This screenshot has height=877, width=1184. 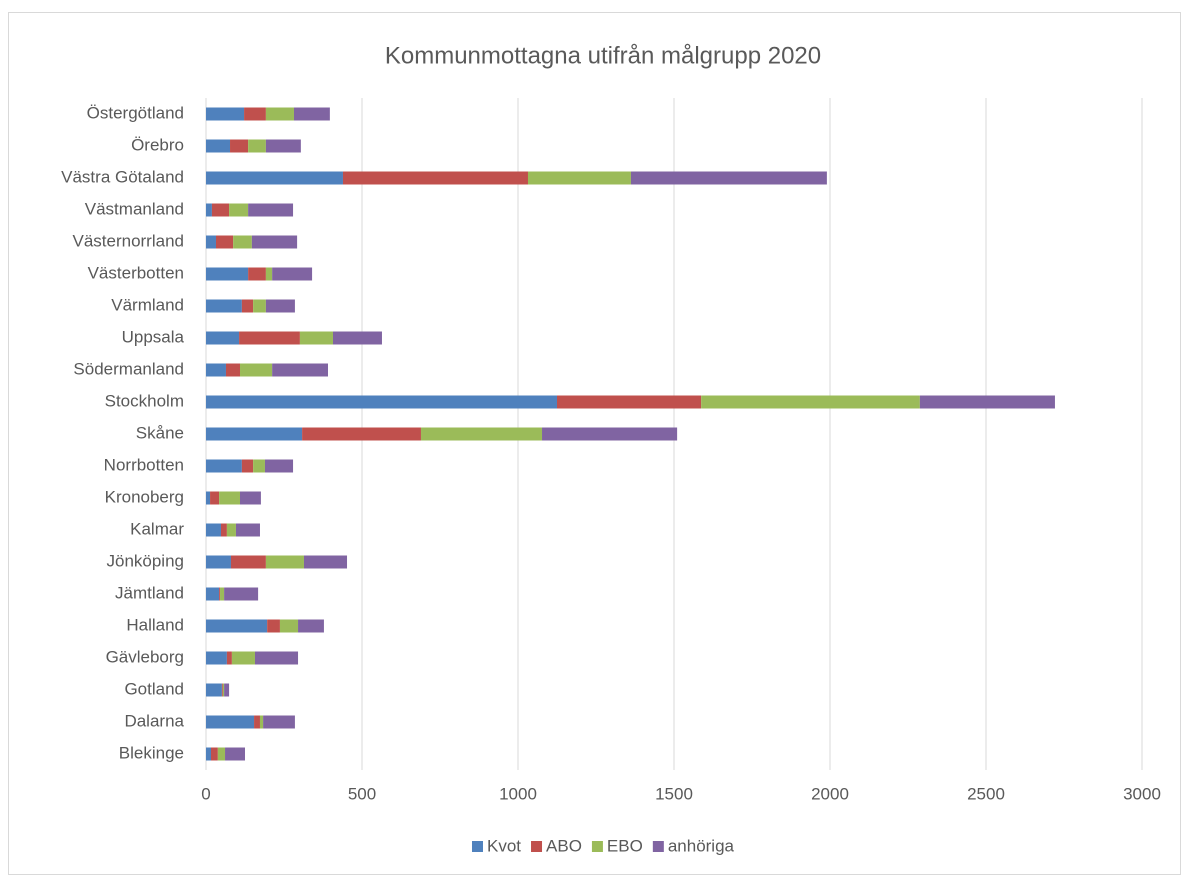 I want to click on y-tick-label: Gävleborg, so click(x=145, y=656).